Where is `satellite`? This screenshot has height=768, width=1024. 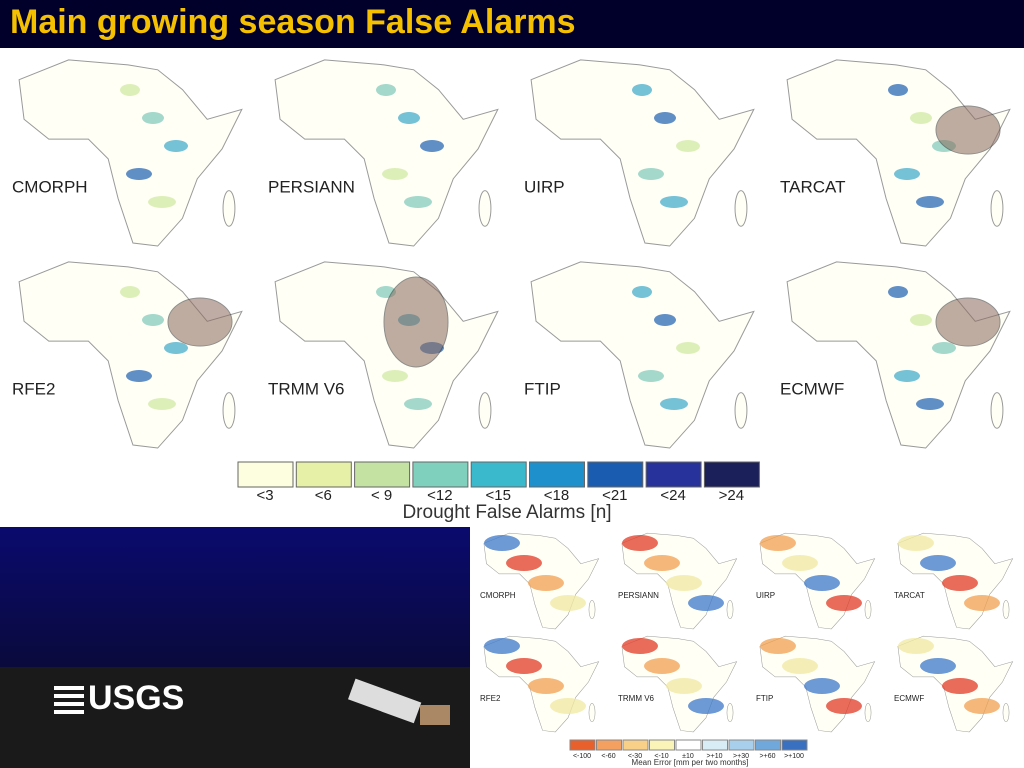
satellite is located at coordinates (399, 701).